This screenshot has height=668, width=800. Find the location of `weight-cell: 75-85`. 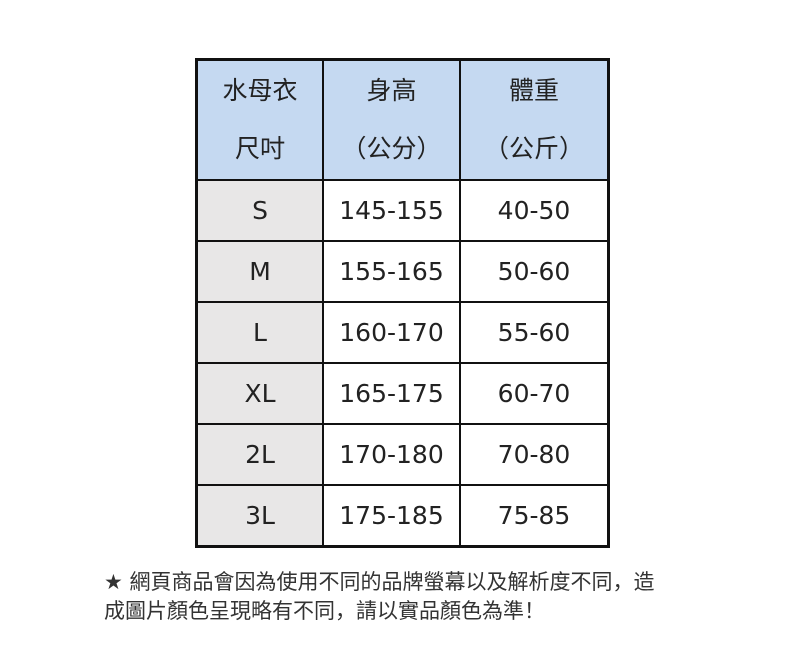

weight-cell: 75-85 is located at coordinates (534, 516).